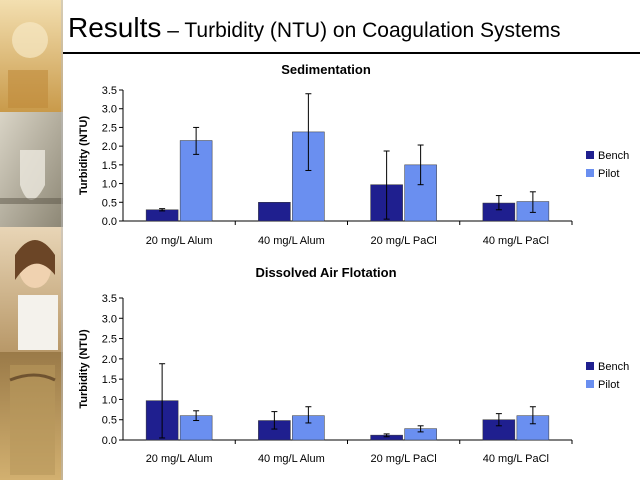  I want to click on photo-collage, so click(31, 240).